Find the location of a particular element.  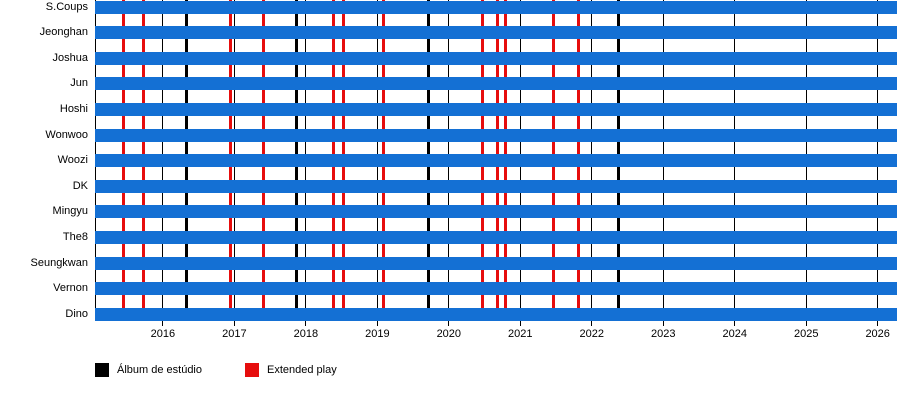

member-label: Seungkwan is located at coordinates (59, 262).